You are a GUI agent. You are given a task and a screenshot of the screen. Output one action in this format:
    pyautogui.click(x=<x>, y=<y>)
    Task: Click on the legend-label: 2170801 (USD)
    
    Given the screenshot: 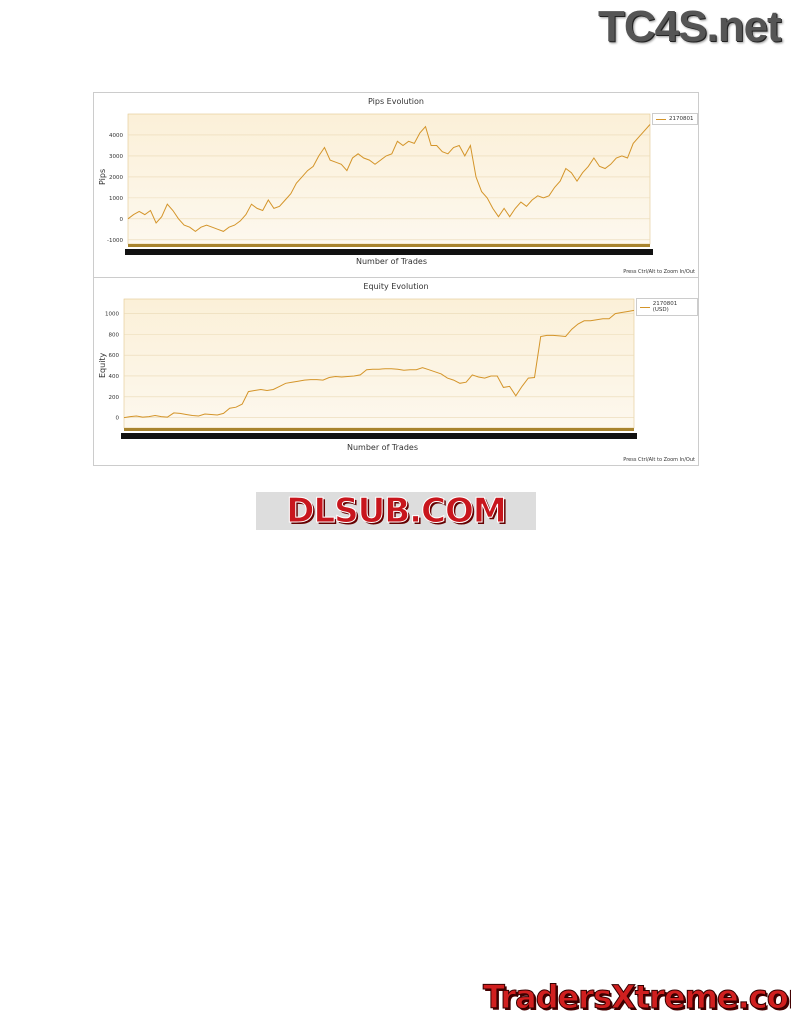 What is the action you would take?
    pyautogui.click(x=665, y=307)
    